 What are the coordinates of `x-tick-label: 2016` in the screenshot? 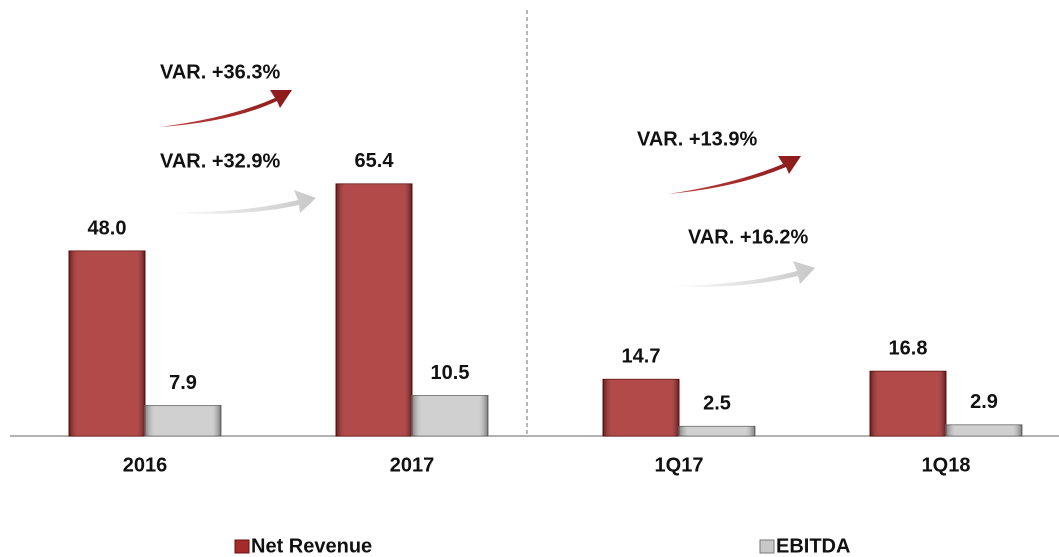 It's located at (145, 465).